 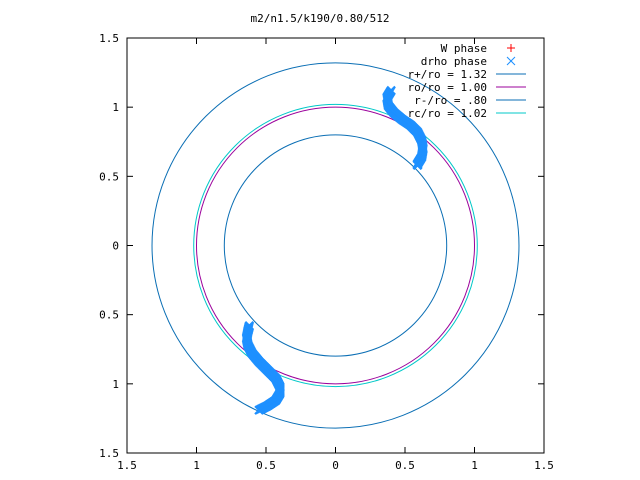 I want to click on legend-label: r+/ro = 1.32, so click(x=447, y=74).